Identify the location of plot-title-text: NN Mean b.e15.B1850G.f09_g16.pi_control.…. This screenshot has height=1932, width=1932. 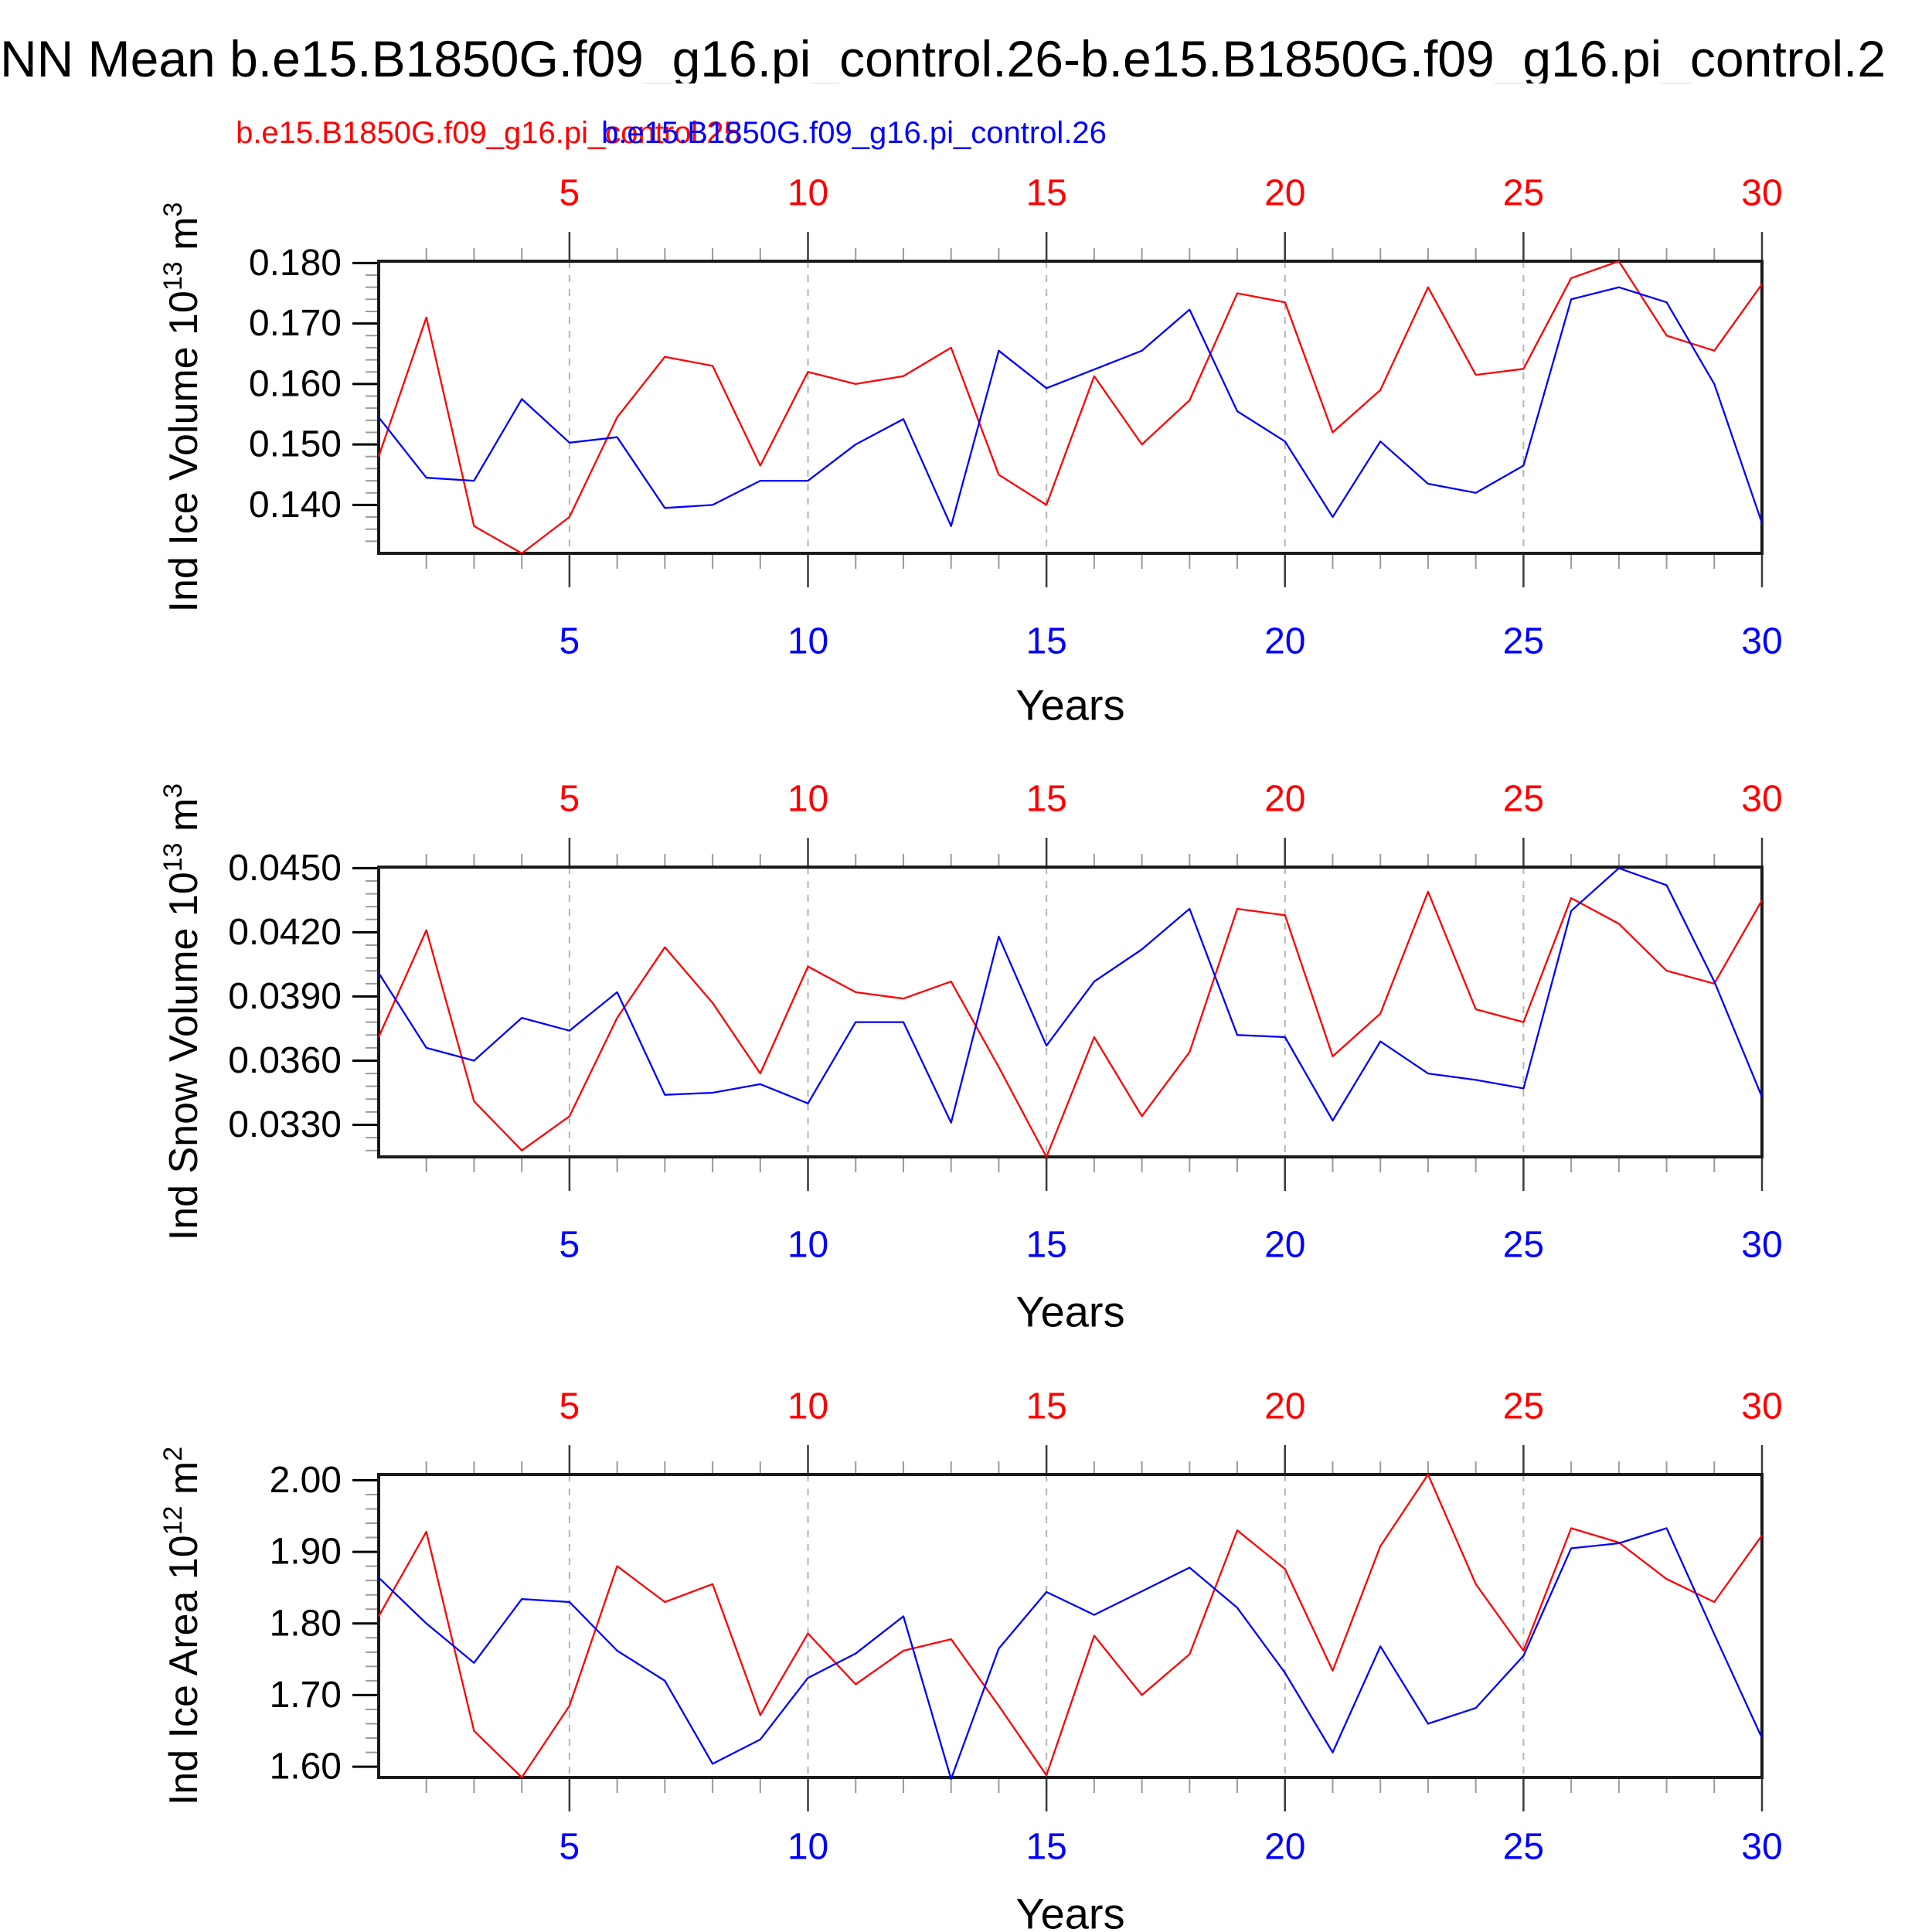
(943, 57).